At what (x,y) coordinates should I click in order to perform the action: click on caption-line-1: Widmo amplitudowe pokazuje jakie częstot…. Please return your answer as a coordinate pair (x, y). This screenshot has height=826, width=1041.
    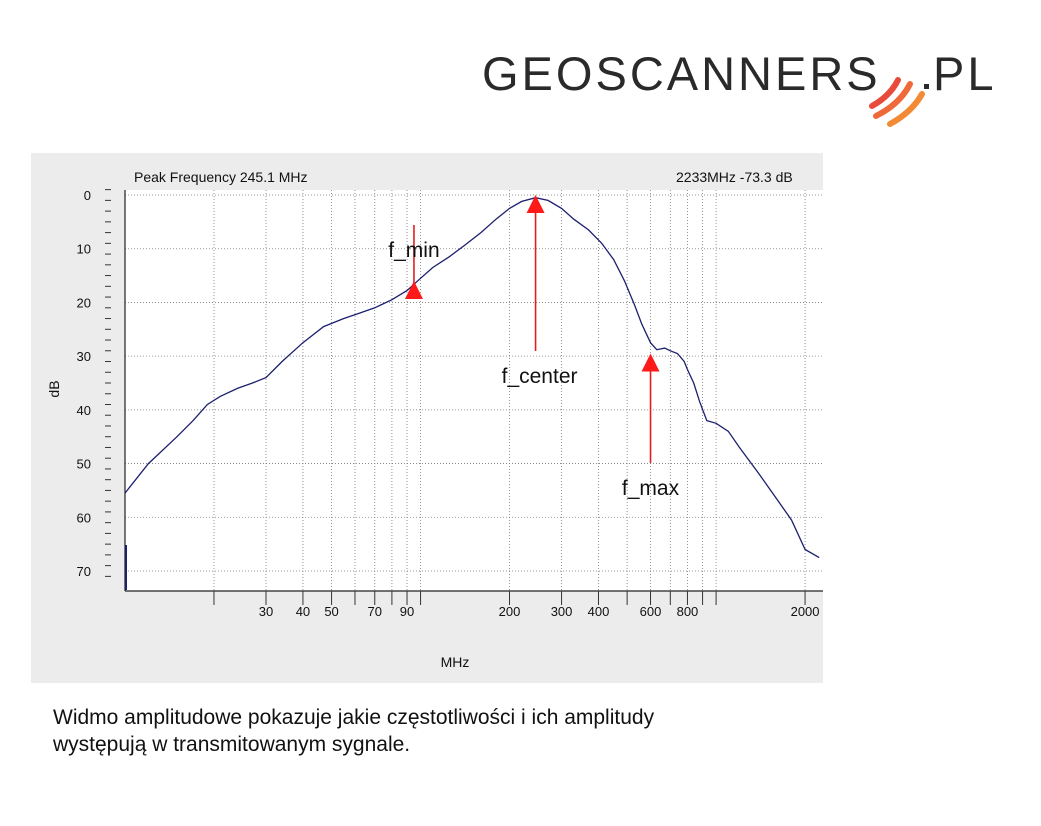
    Looking at the image, I should click on (354, 717).